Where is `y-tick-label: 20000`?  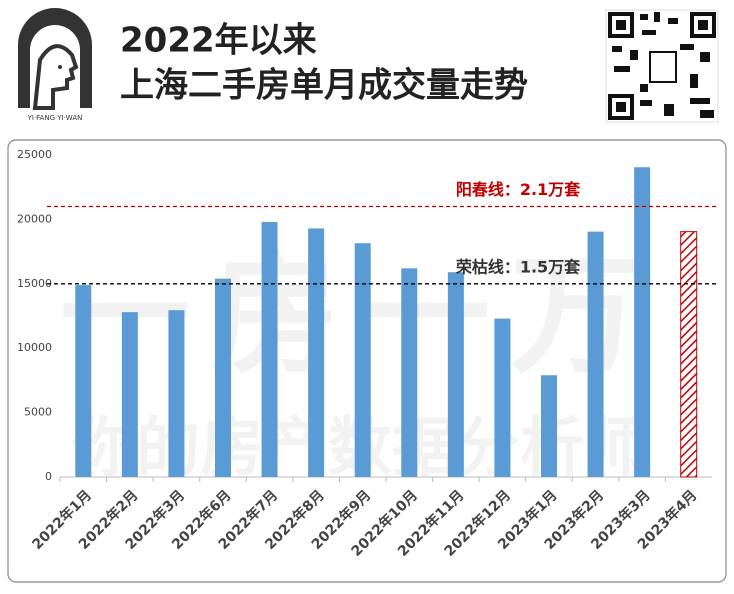 y-tick-label: 20000 is located at coordinates (34, 218).